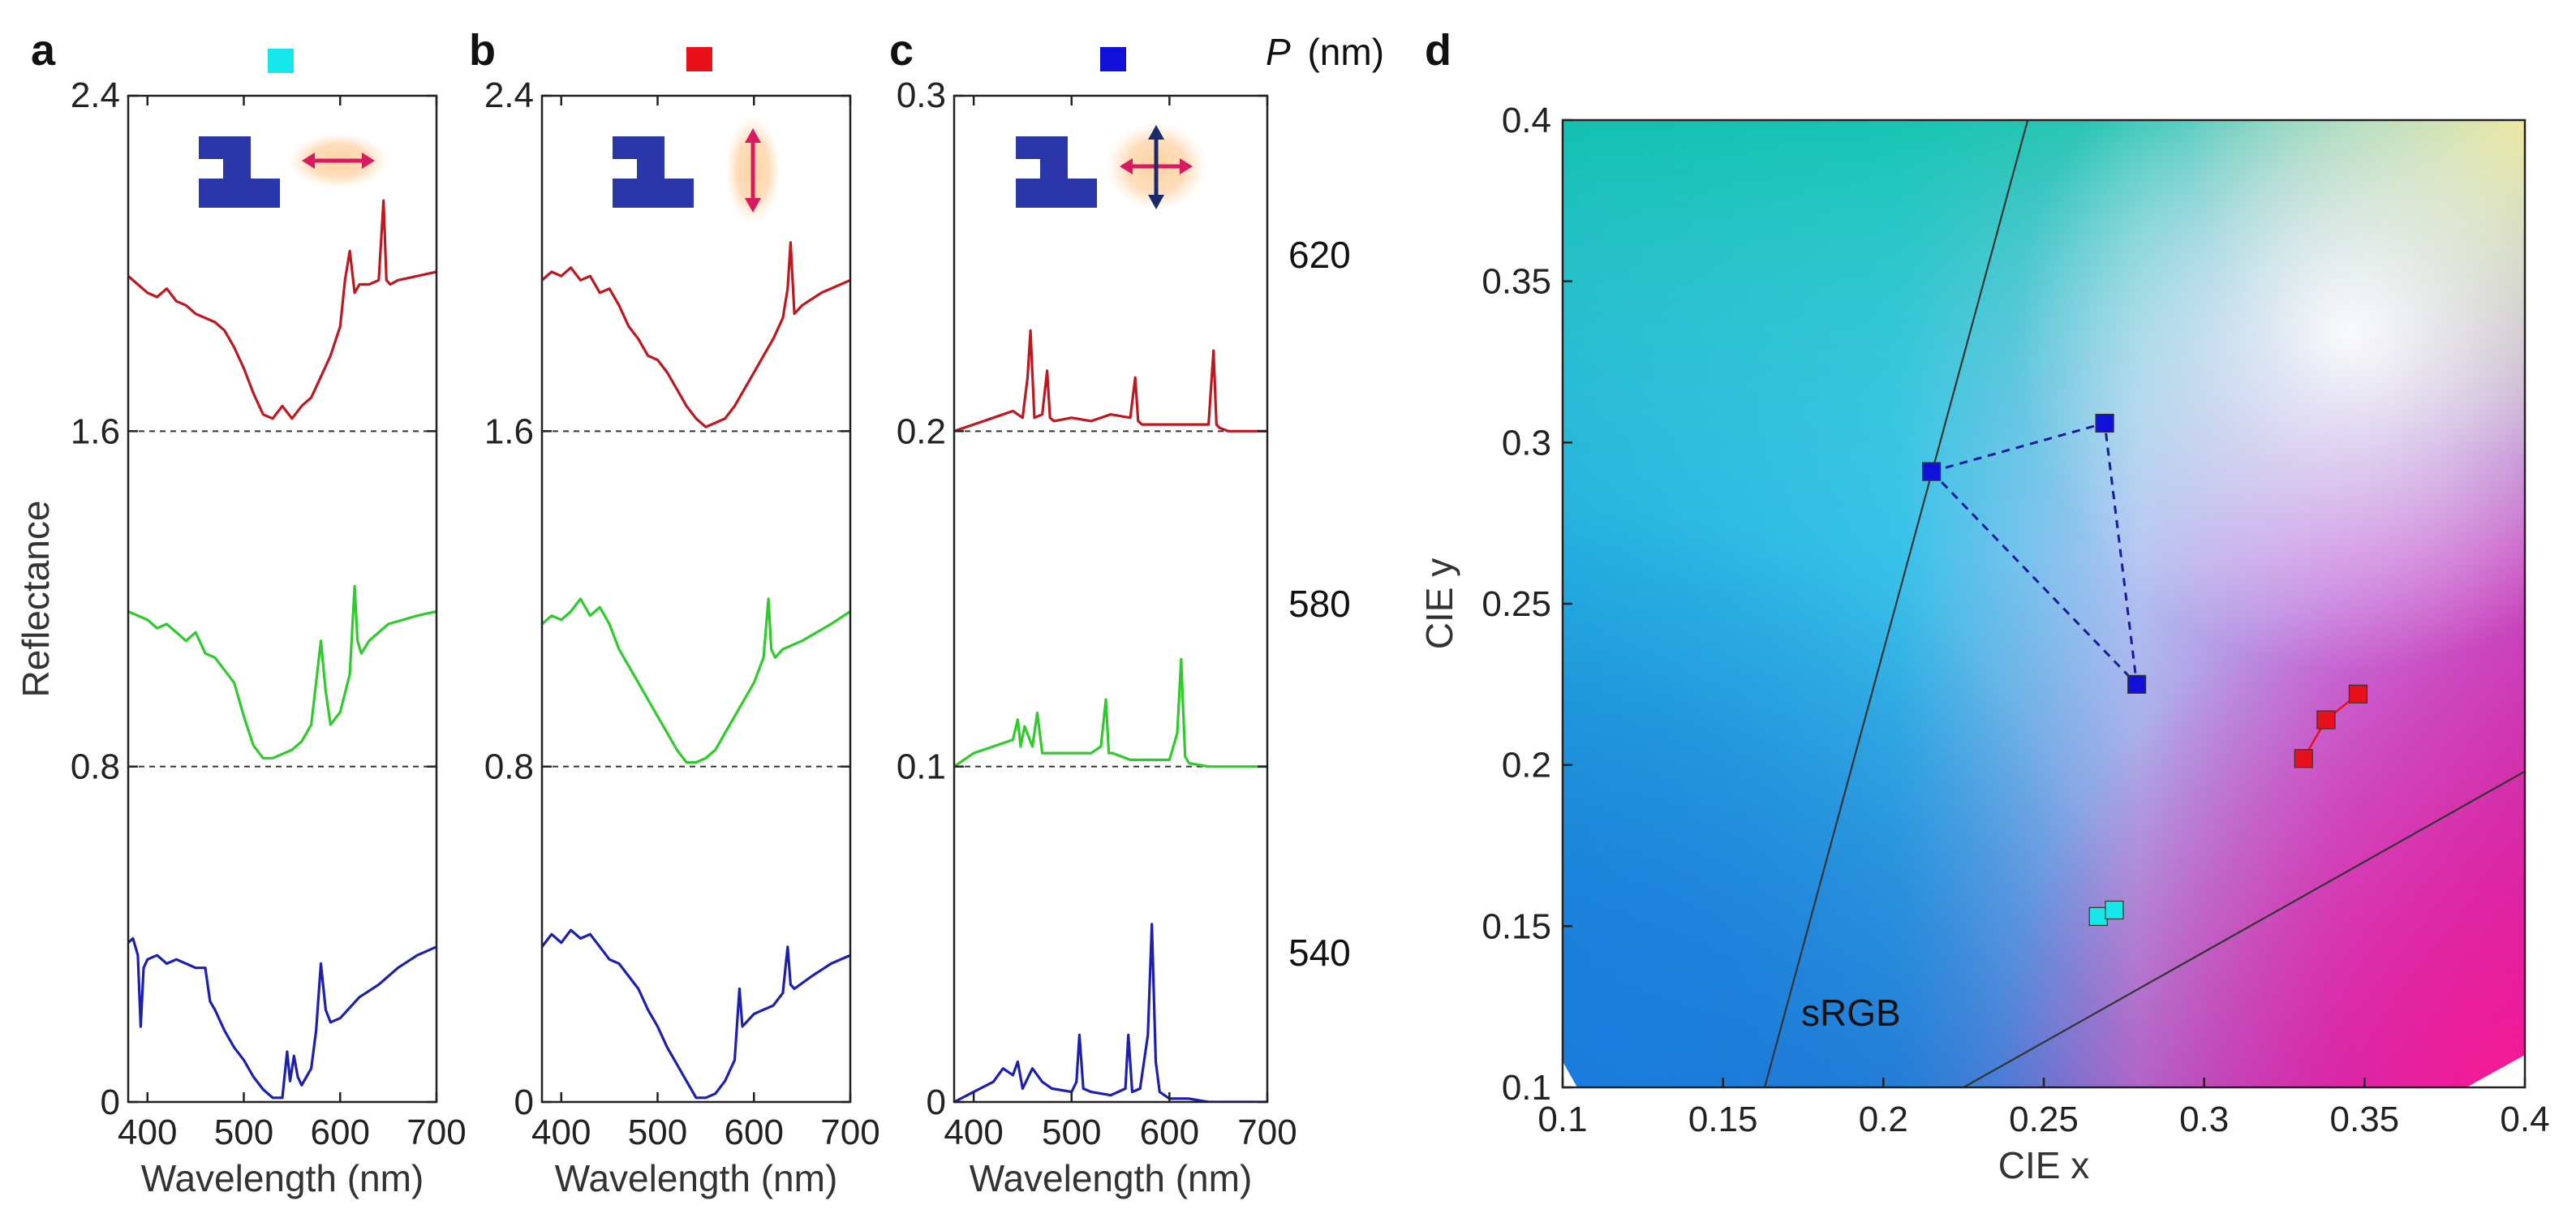  What do you see at coordinates (1319, 953) in the screenshot?
I see `period-value-540: 540` at bounding box center [1319, 953].